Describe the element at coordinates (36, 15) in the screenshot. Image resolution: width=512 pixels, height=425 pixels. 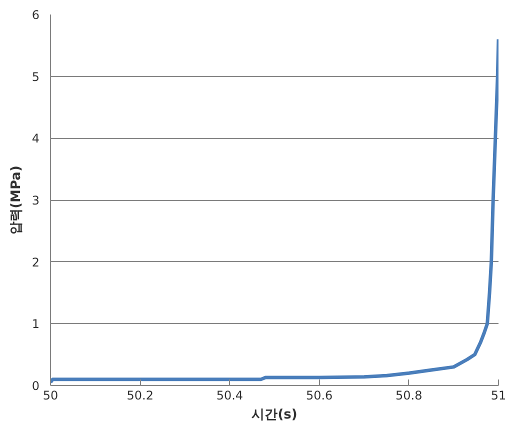
I see `y-tick-label: 6` at that location.